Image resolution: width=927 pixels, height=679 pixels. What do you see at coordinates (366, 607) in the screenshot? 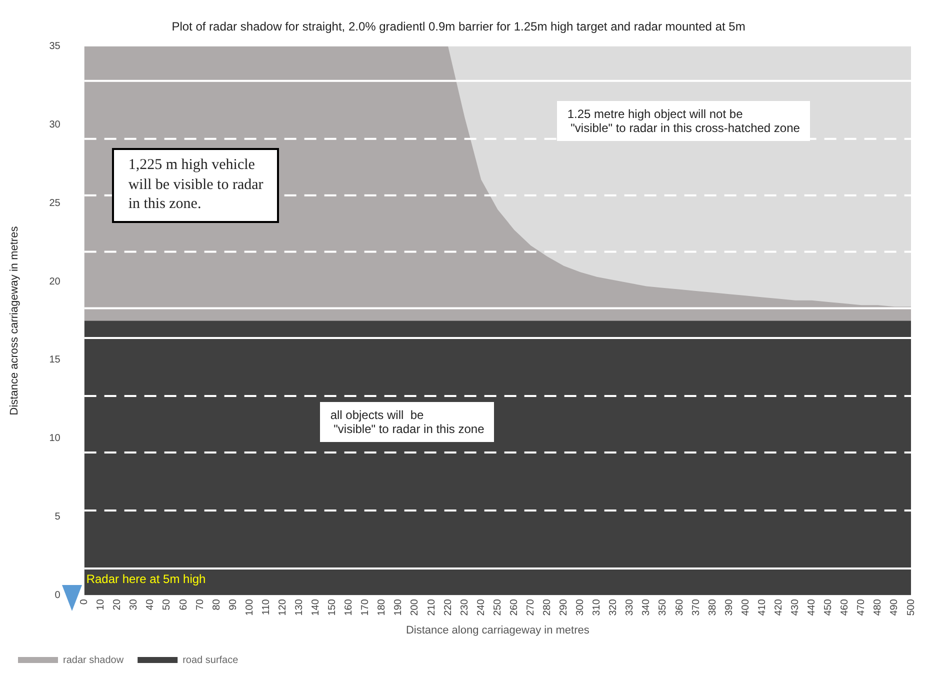
I see `x-tick-label: 170` at bounding box center [366, 607].